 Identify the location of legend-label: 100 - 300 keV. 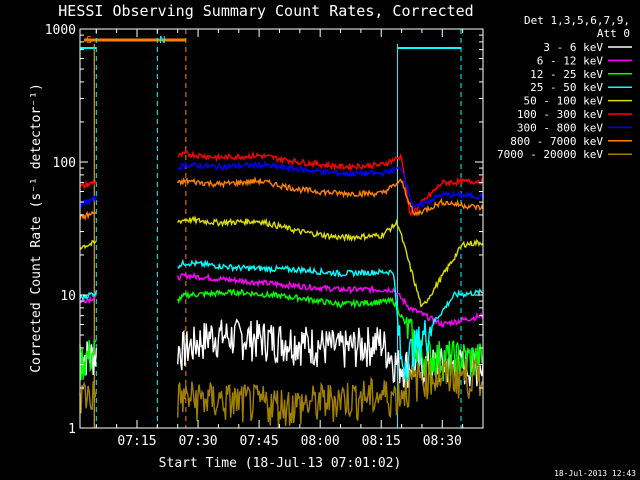
(560, 114).